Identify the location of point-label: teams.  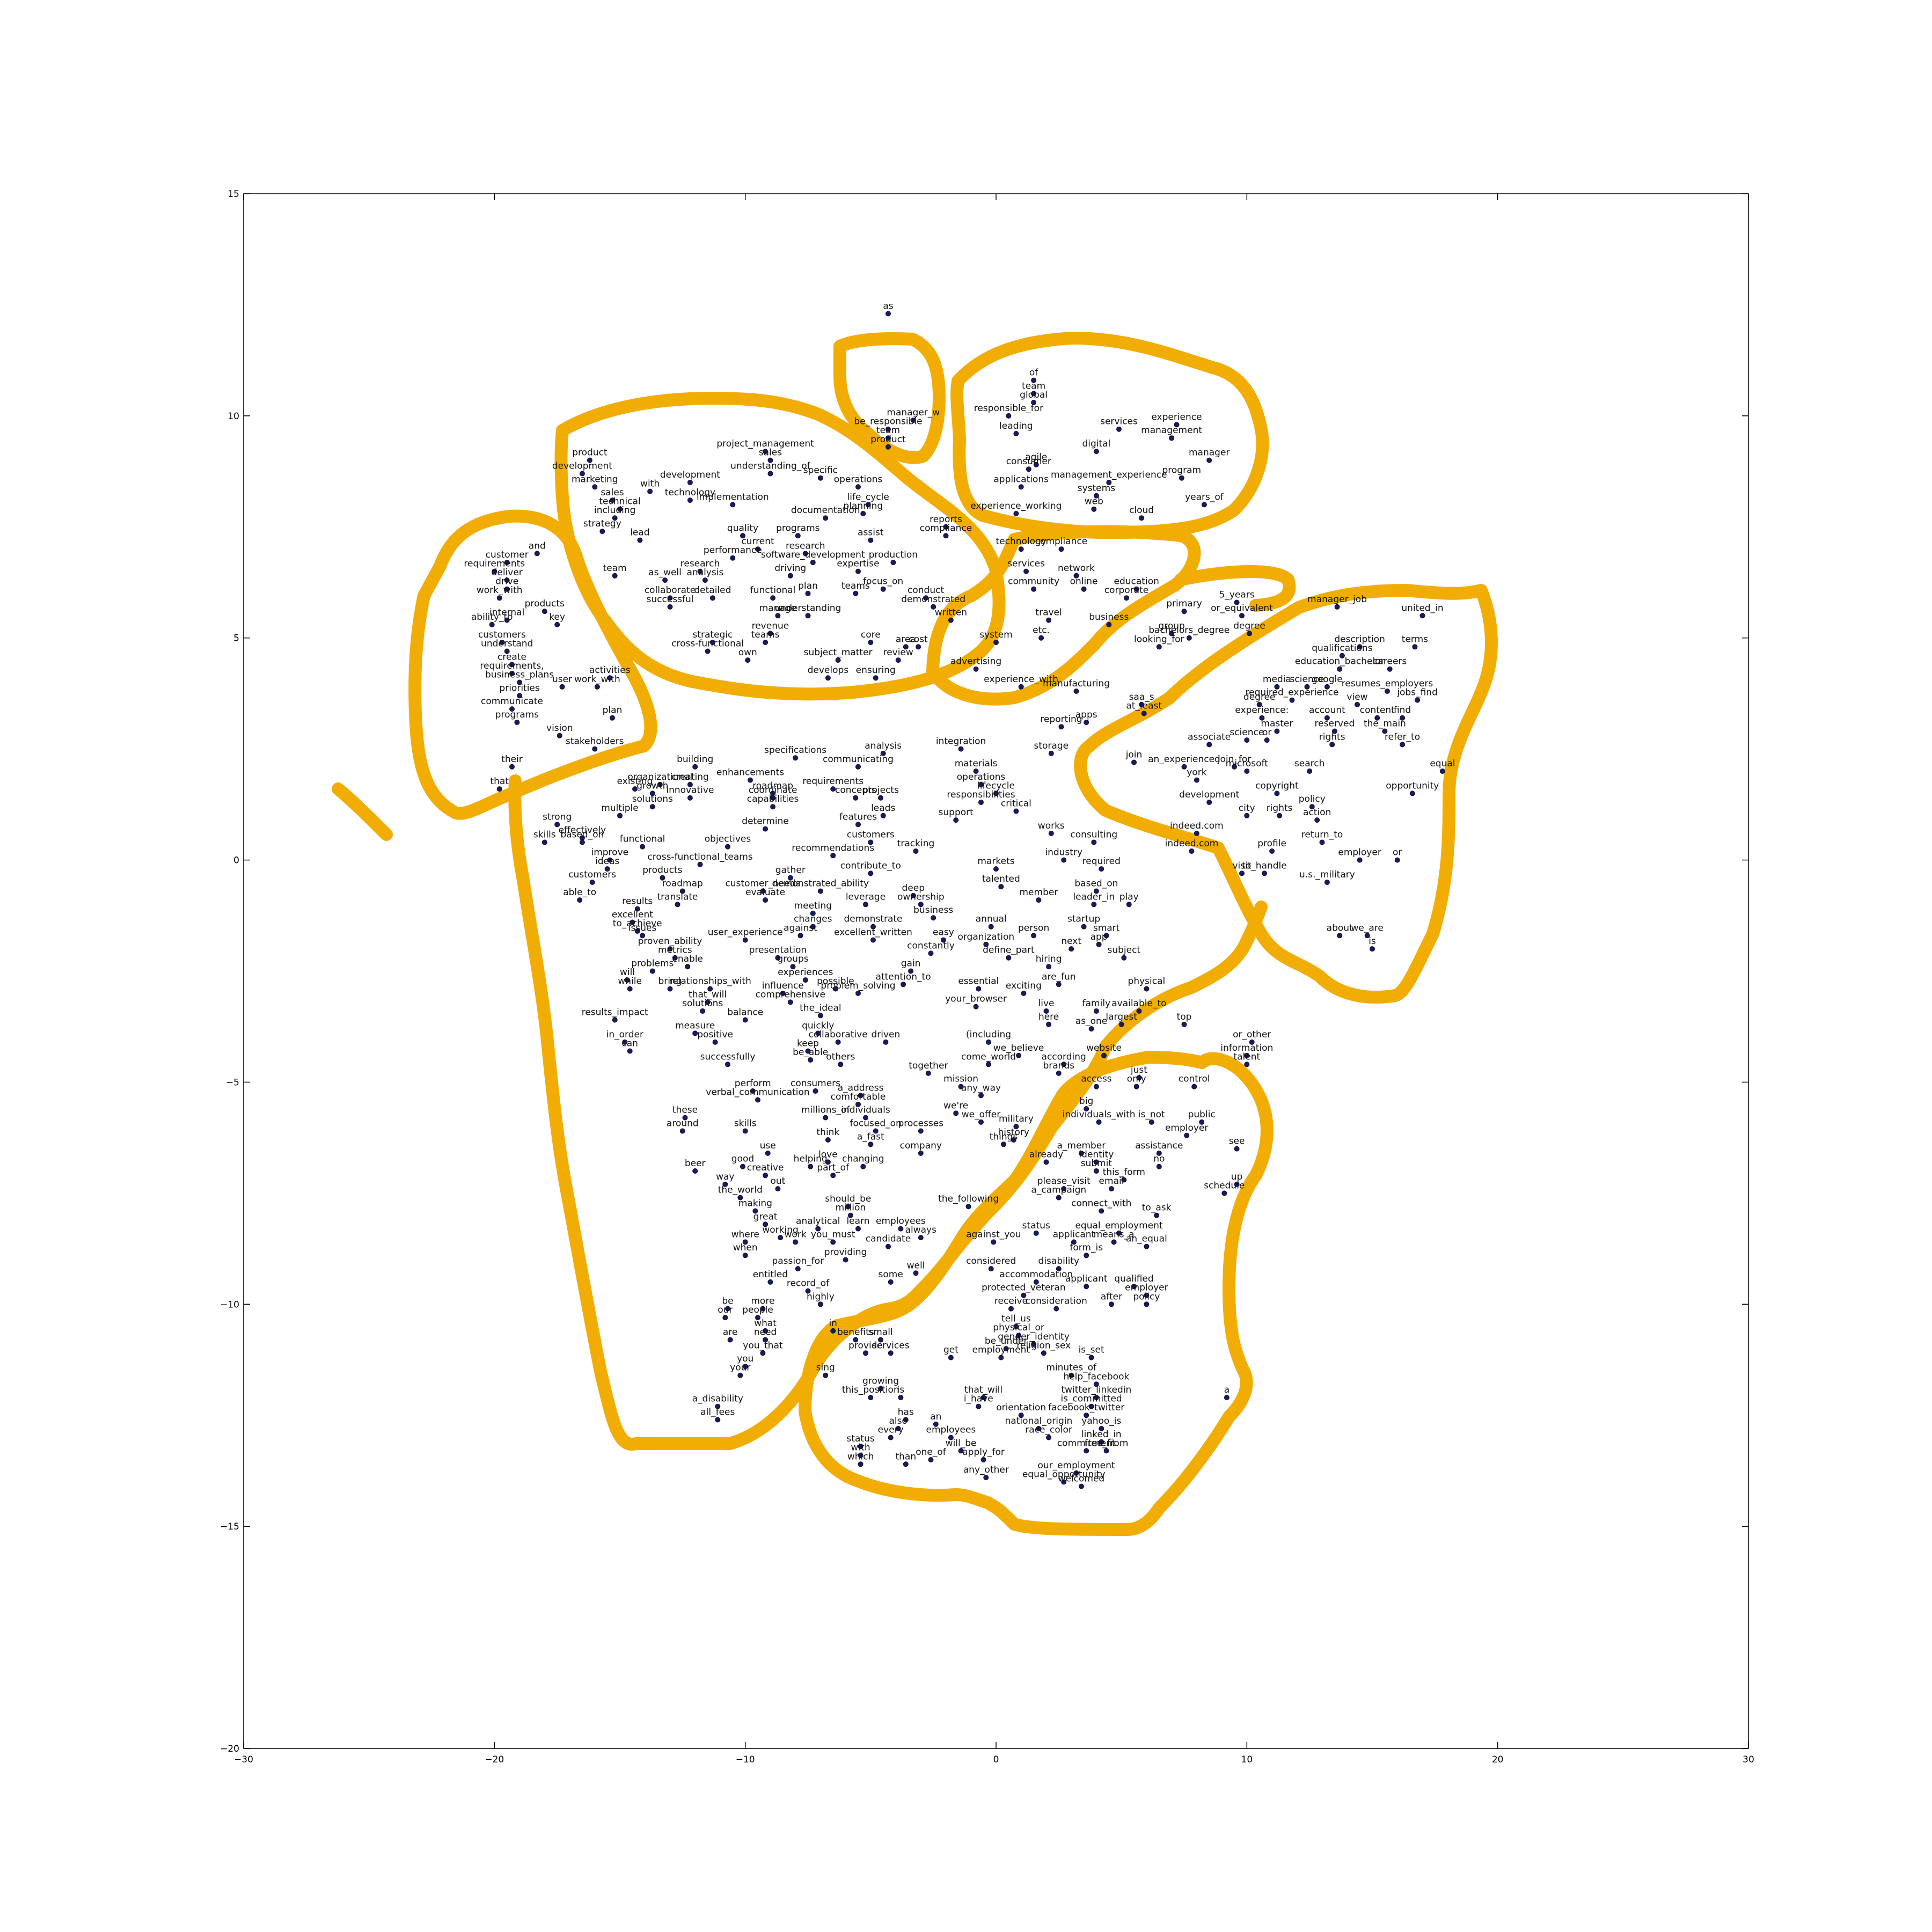
(765, 635).